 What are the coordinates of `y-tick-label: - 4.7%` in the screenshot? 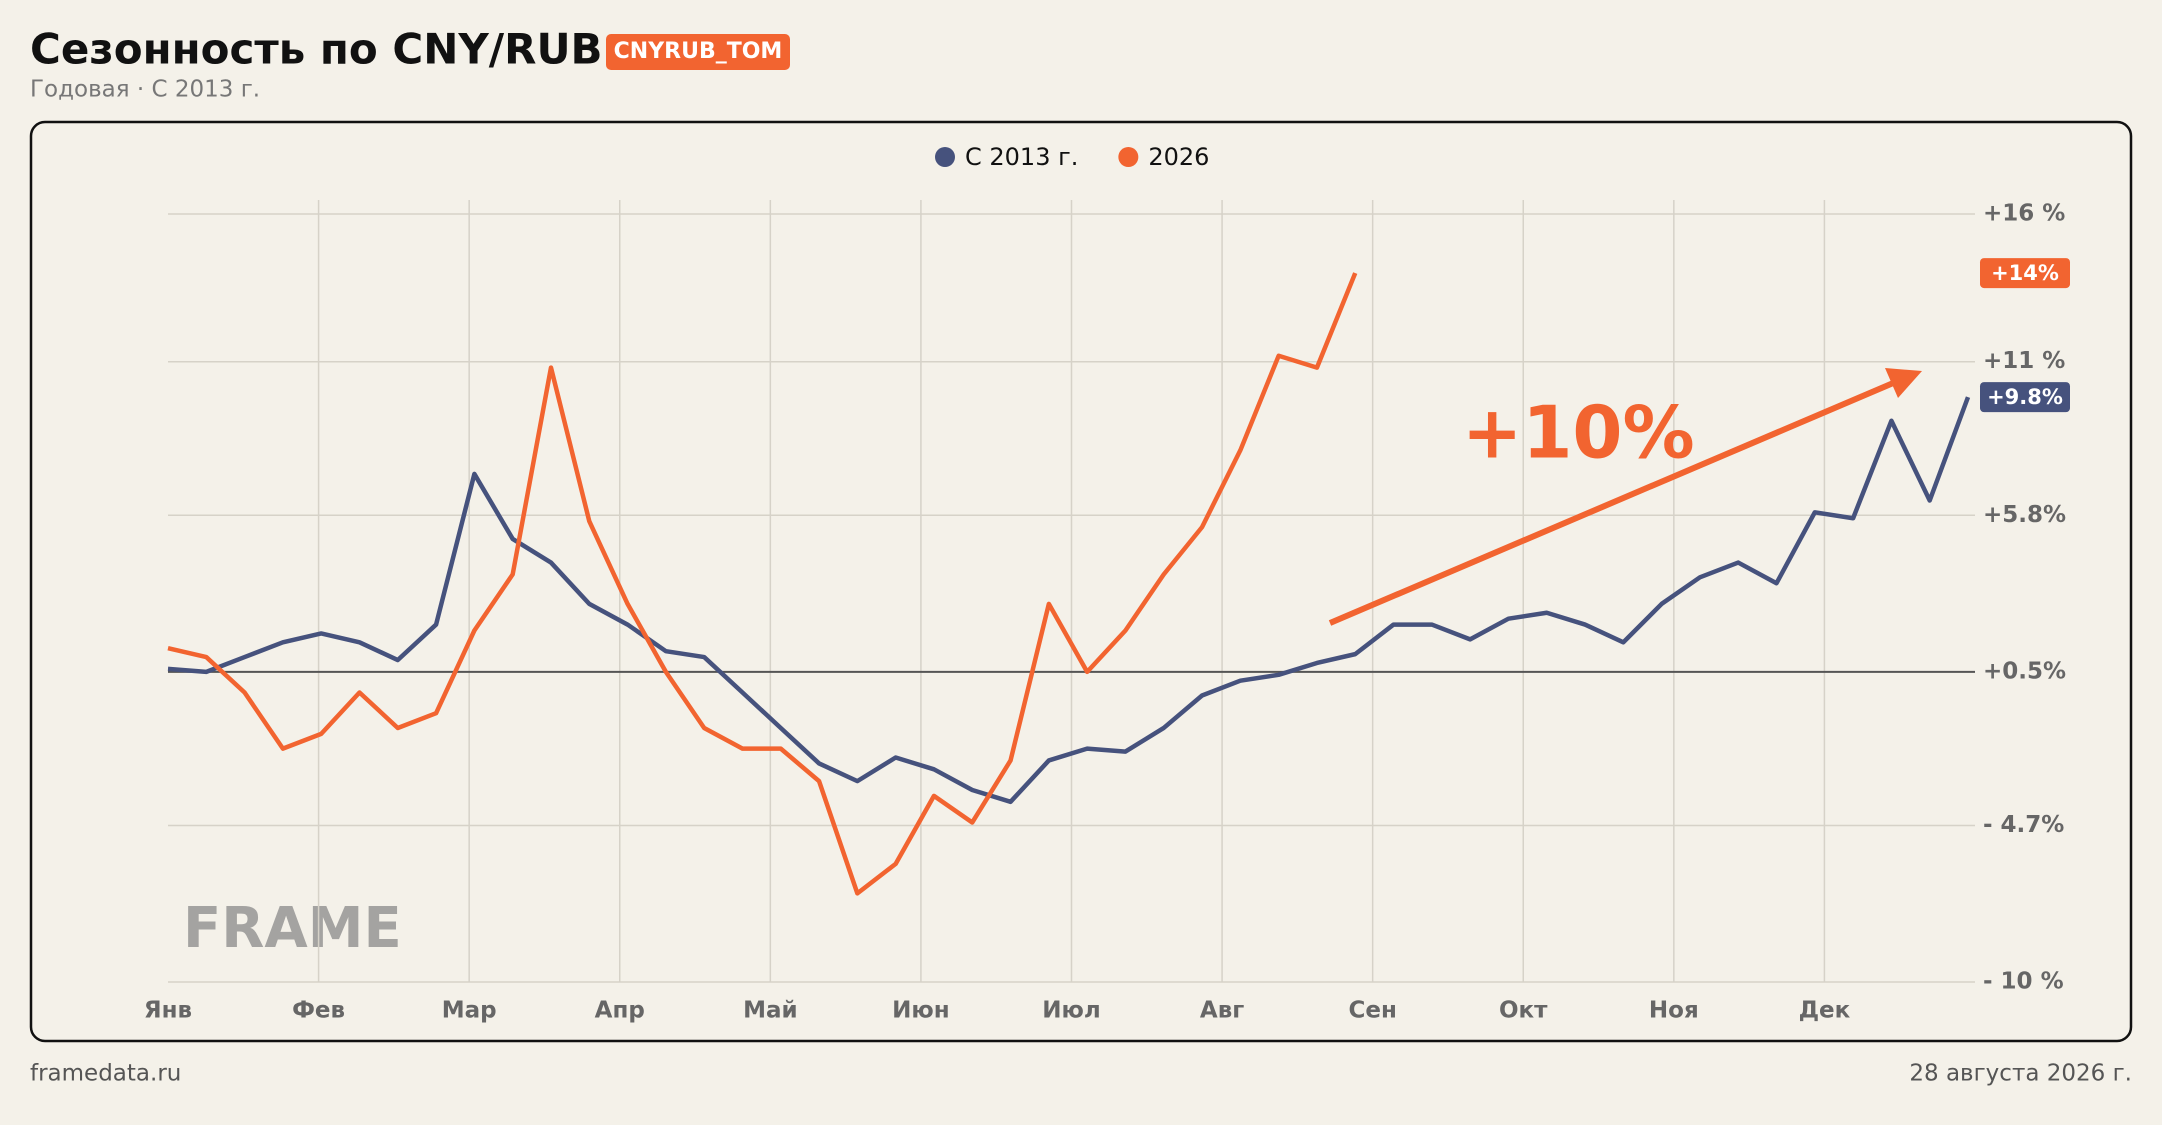 It's located at (2023, 825).